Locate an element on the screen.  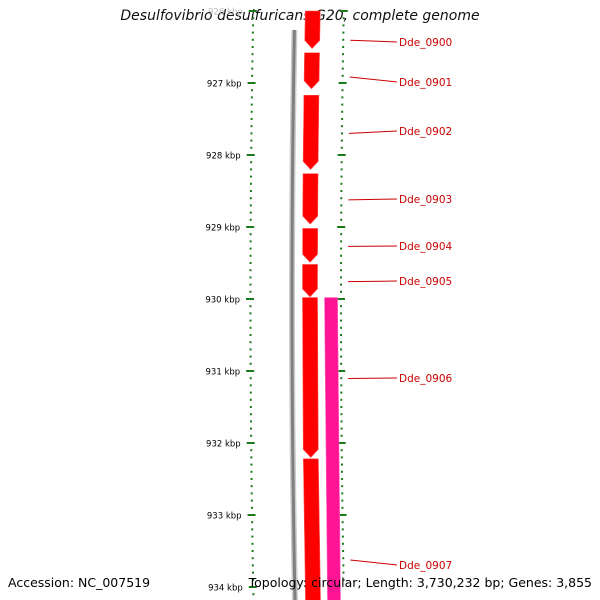
gene-label: Dde_0901 is located at coordinates (425, 83).